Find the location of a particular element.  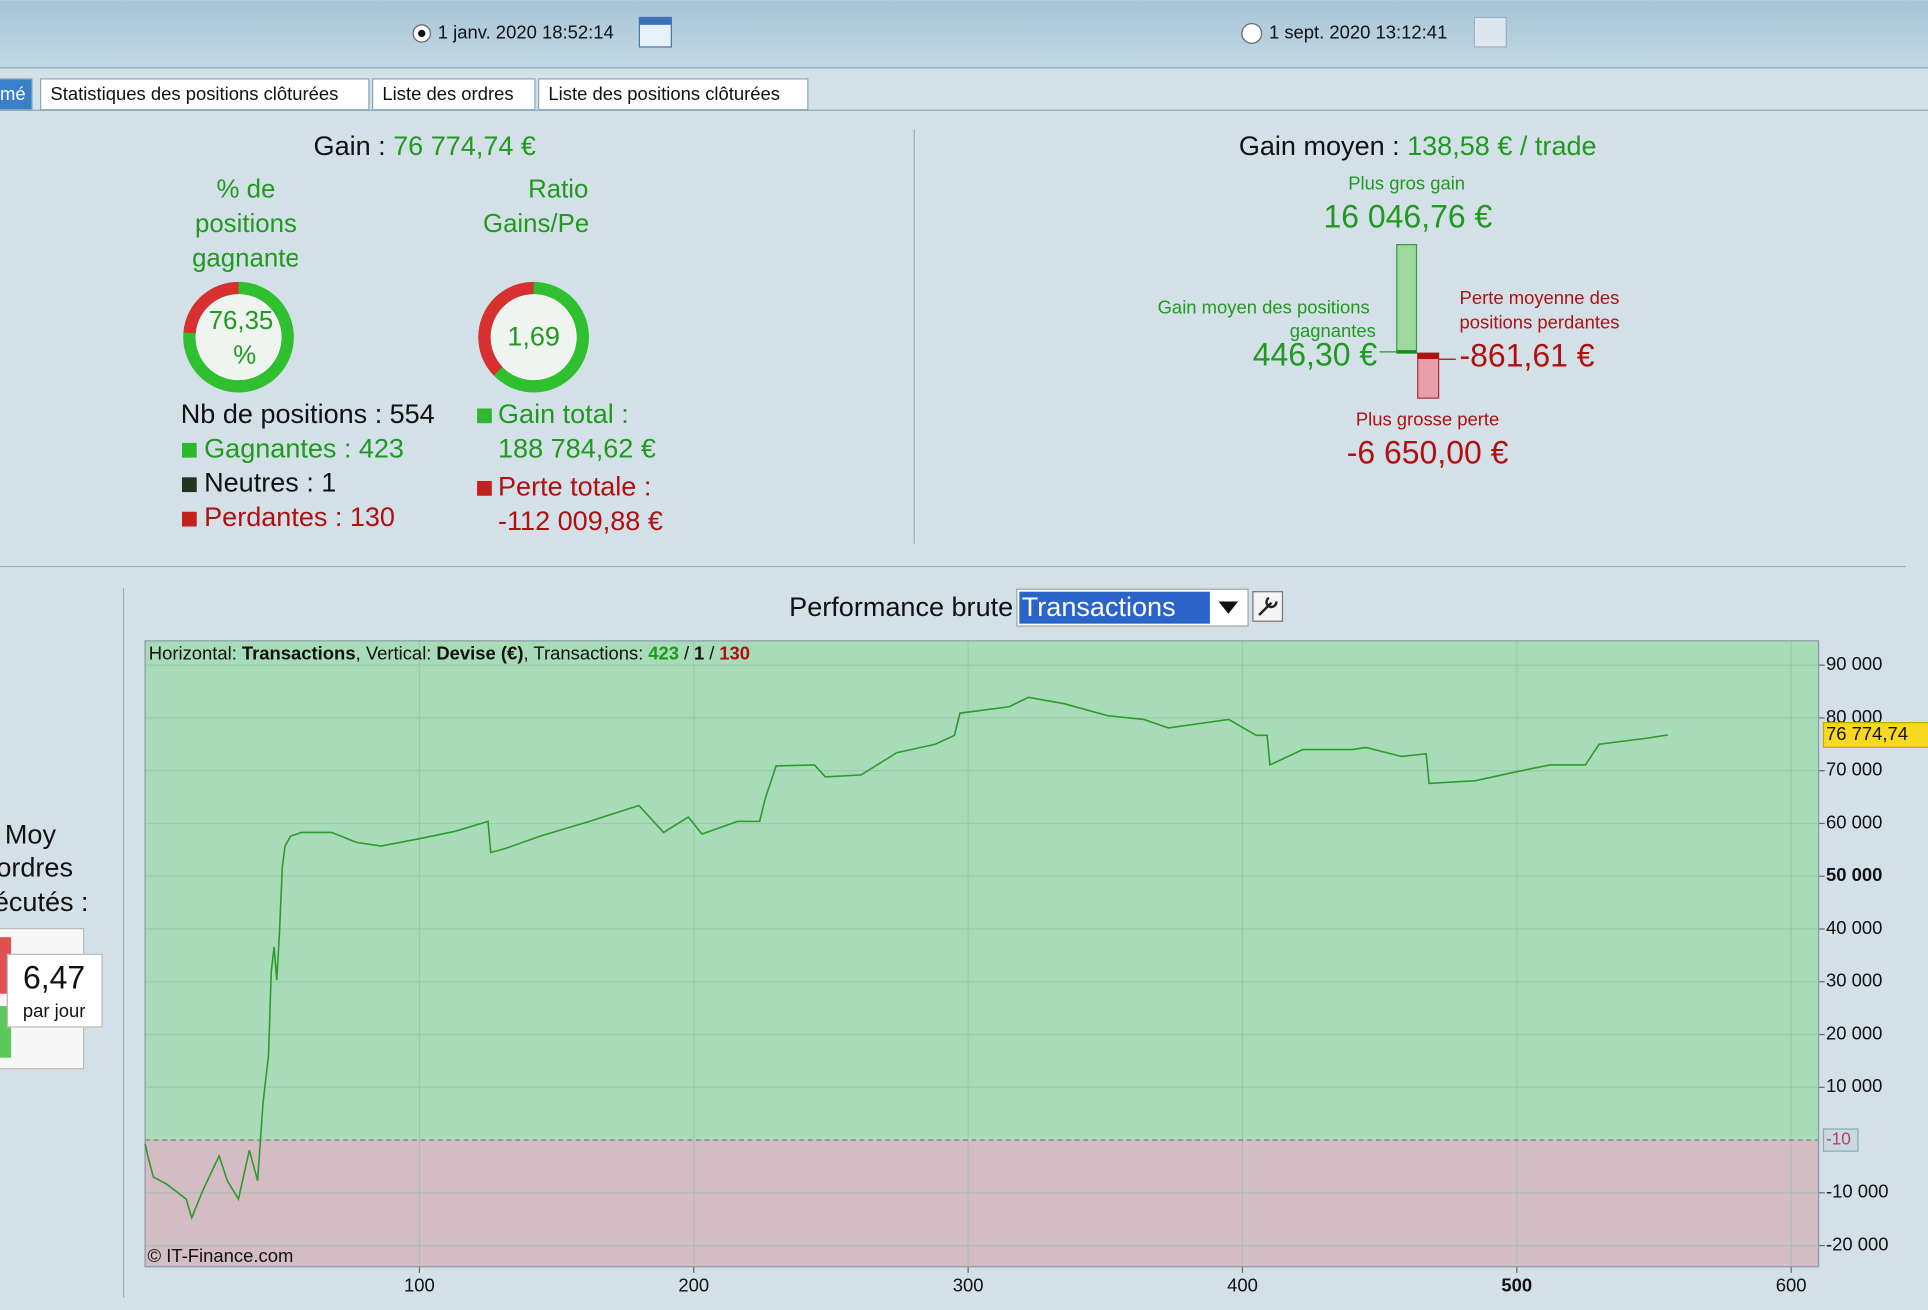

x-tick-label: 400 is located at coordinates (1242, 1284).